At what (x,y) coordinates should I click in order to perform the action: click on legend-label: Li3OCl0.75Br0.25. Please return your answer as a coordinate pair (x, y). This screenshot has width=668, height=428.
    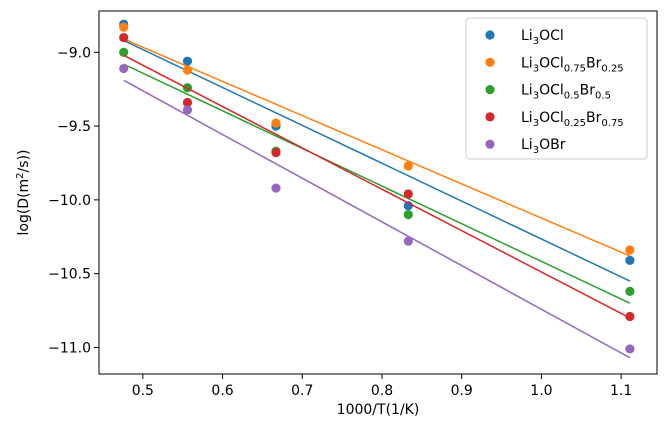
    Looking at the image, I should click on (572, 64).